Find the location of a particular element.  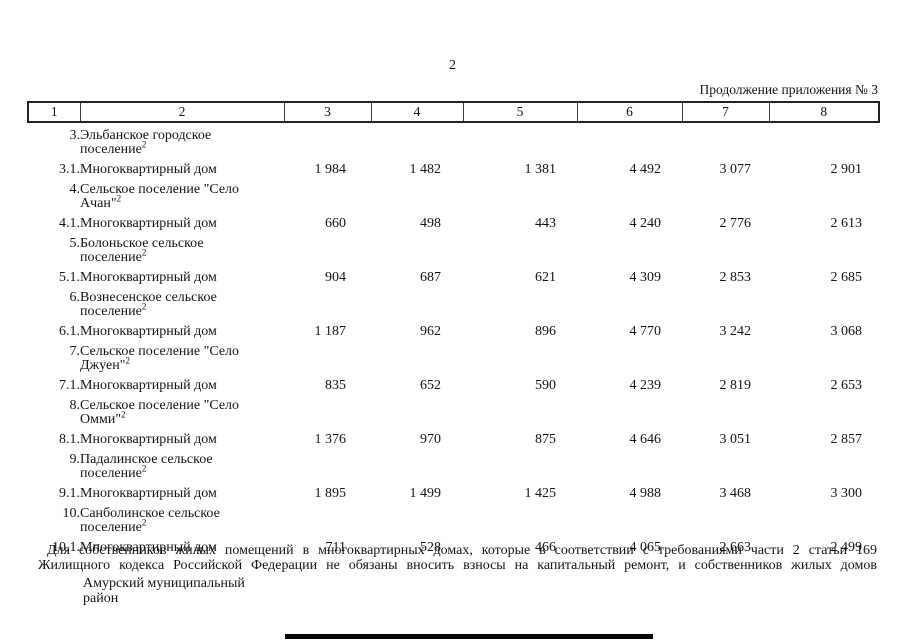

value-cell: 1 376 is located at coordinates (330, 439).